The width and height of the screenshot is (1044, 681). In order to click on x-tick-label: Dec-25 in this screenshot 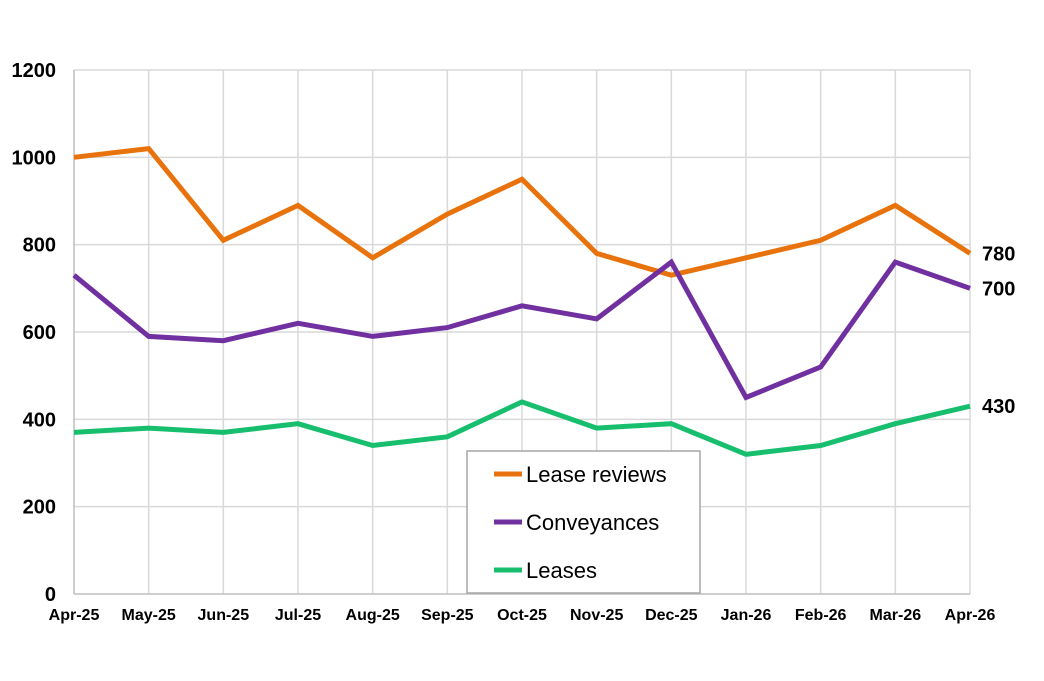, I will do `click(671, 615)`.